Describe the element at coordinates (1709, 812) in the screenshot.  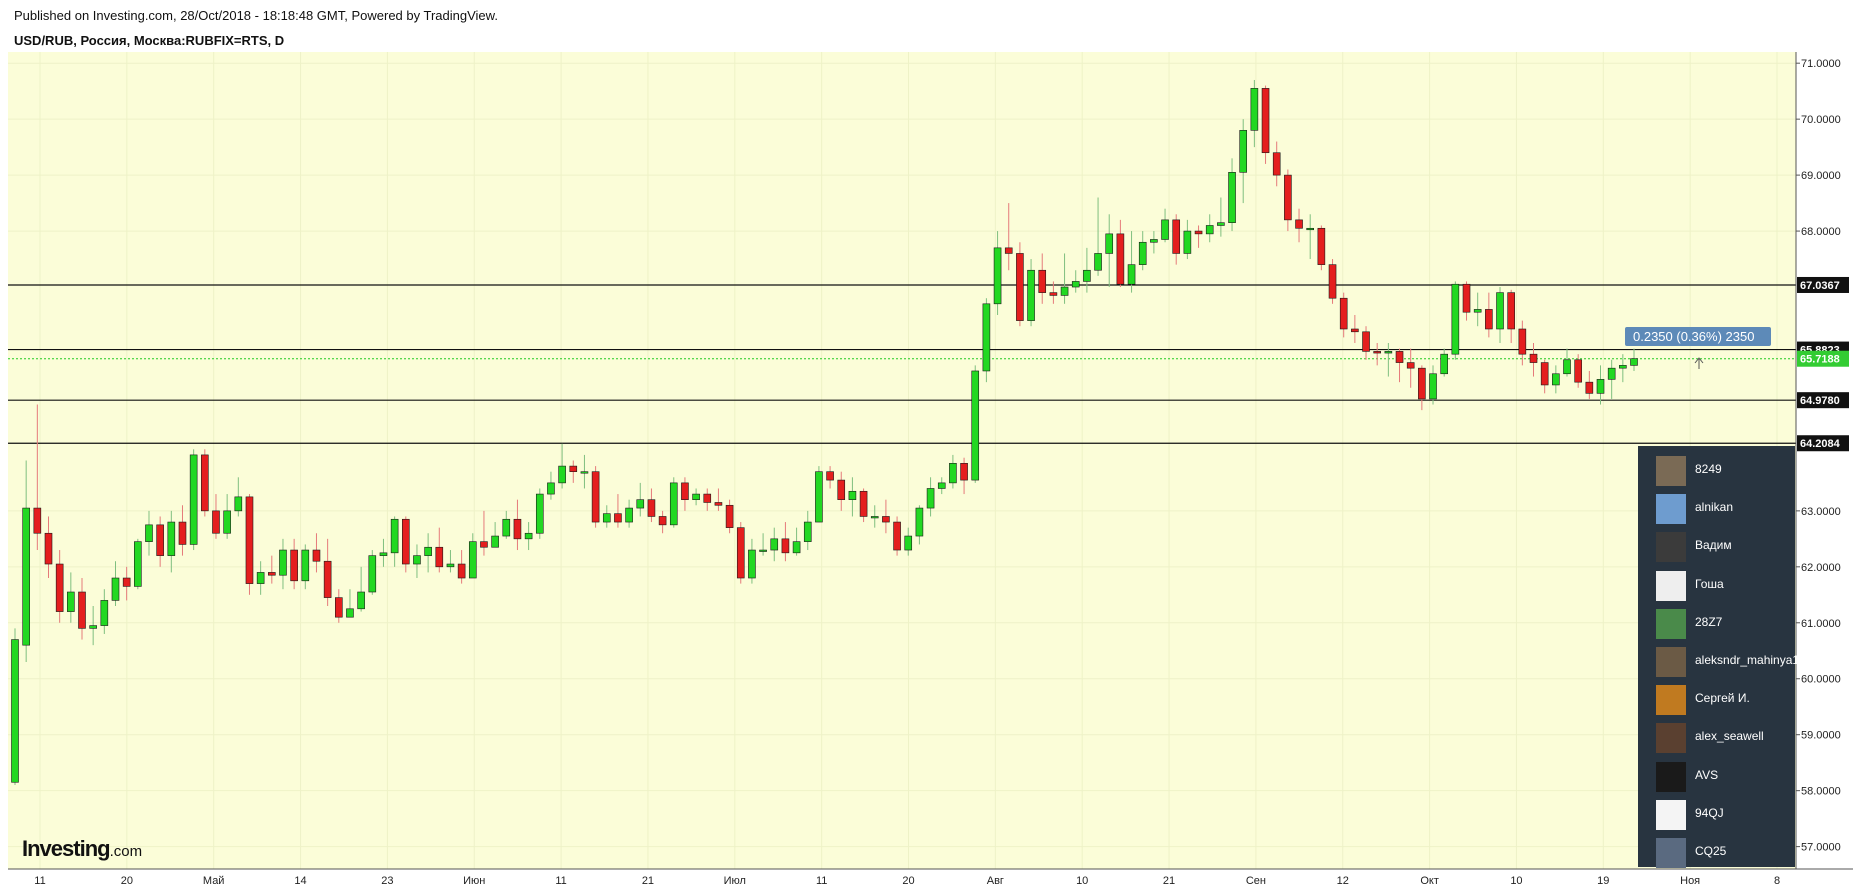
I see `user-name: 94QJ` at that location.